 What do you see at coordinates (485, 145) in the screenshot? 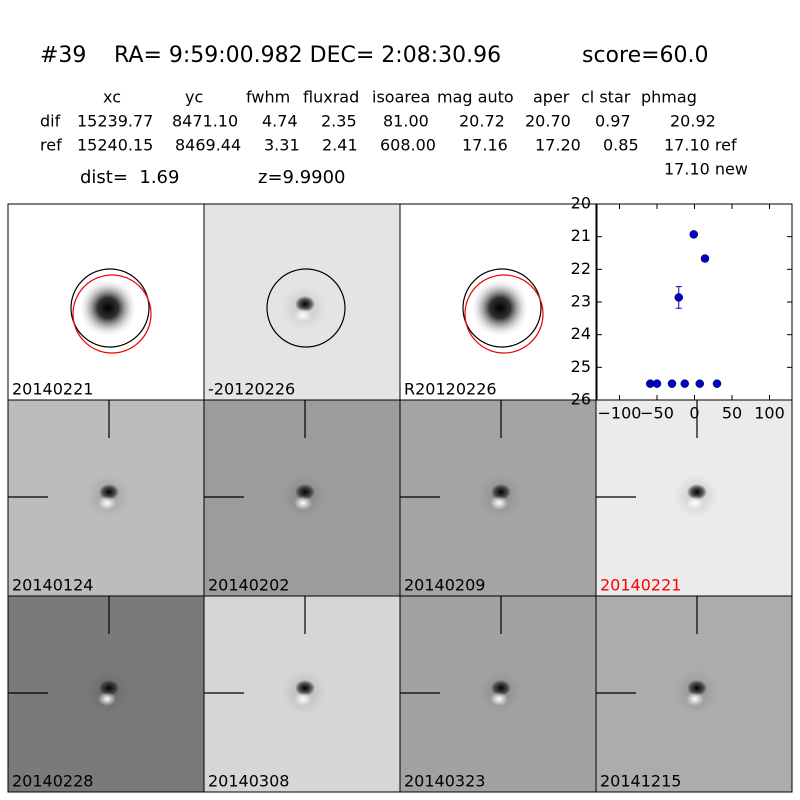
I see `table-cell: 17.16` at bounding box center [485, 145].